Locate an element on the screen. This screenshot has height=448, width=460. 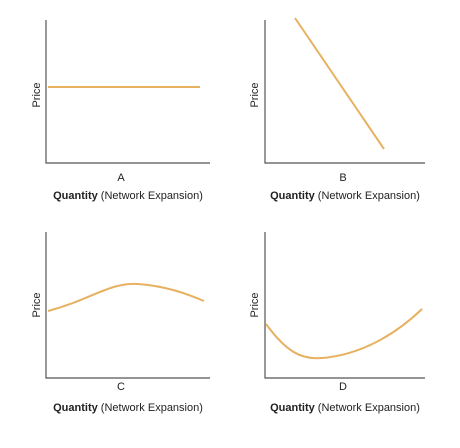
panel-letter: C is located at coordinates (121, 387).